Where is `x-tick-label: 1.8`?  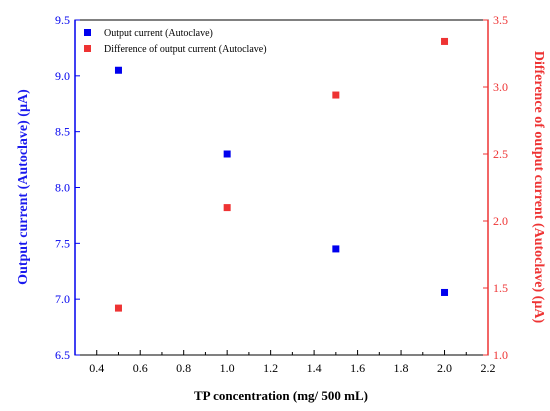
x-tick-label: 1.8 is located at coordinates (401, 368).